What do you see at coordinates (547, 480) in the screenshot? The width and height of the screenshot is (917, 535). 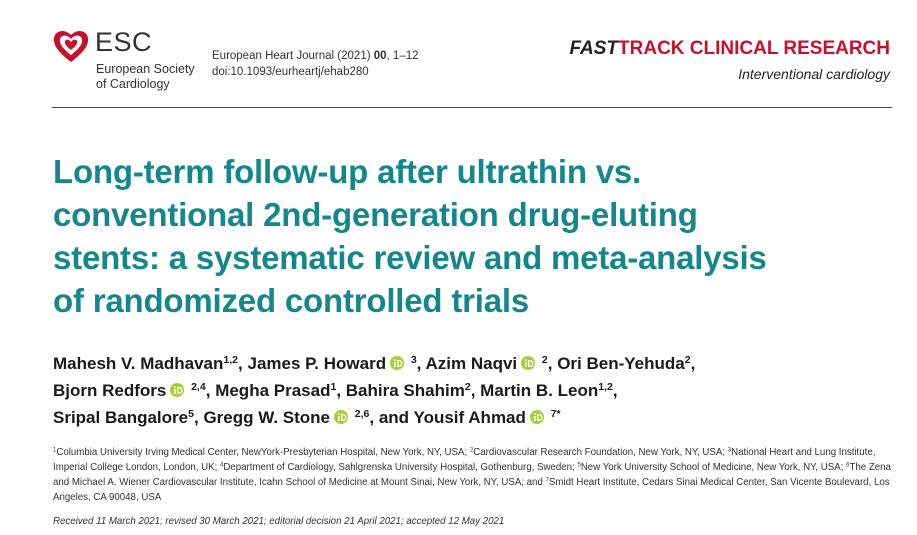 I see `affiliation-number: 7` at bounding box center [547, 480].